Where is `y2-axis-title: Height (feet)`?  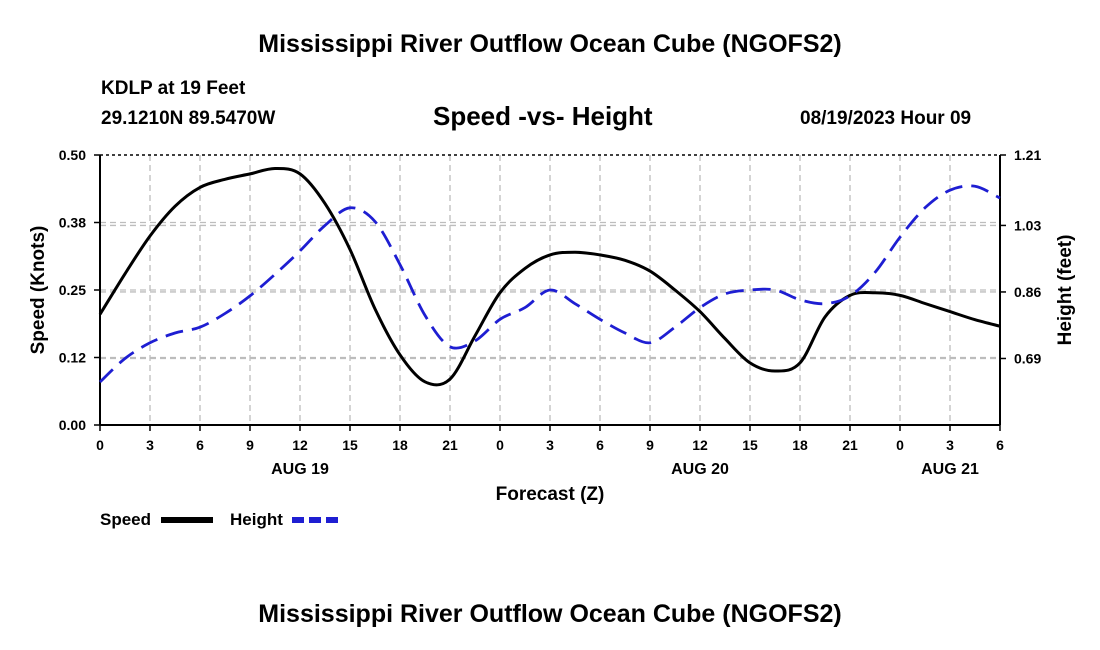 y2-axis-title: Height (feet) is located at coordinates (1065, 290).